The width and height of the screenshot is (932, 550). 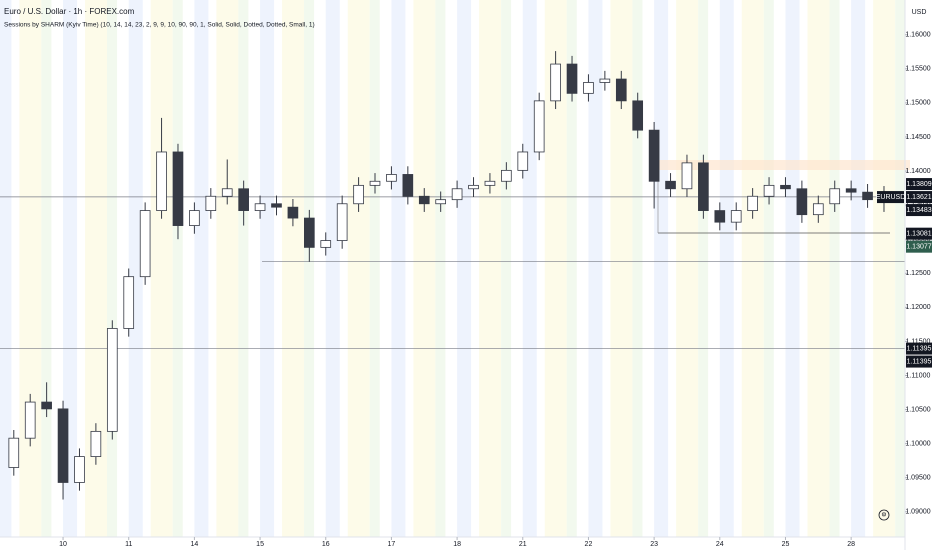 I want to click on y-tick-label: 1.15500, so click(x=917, y=69).